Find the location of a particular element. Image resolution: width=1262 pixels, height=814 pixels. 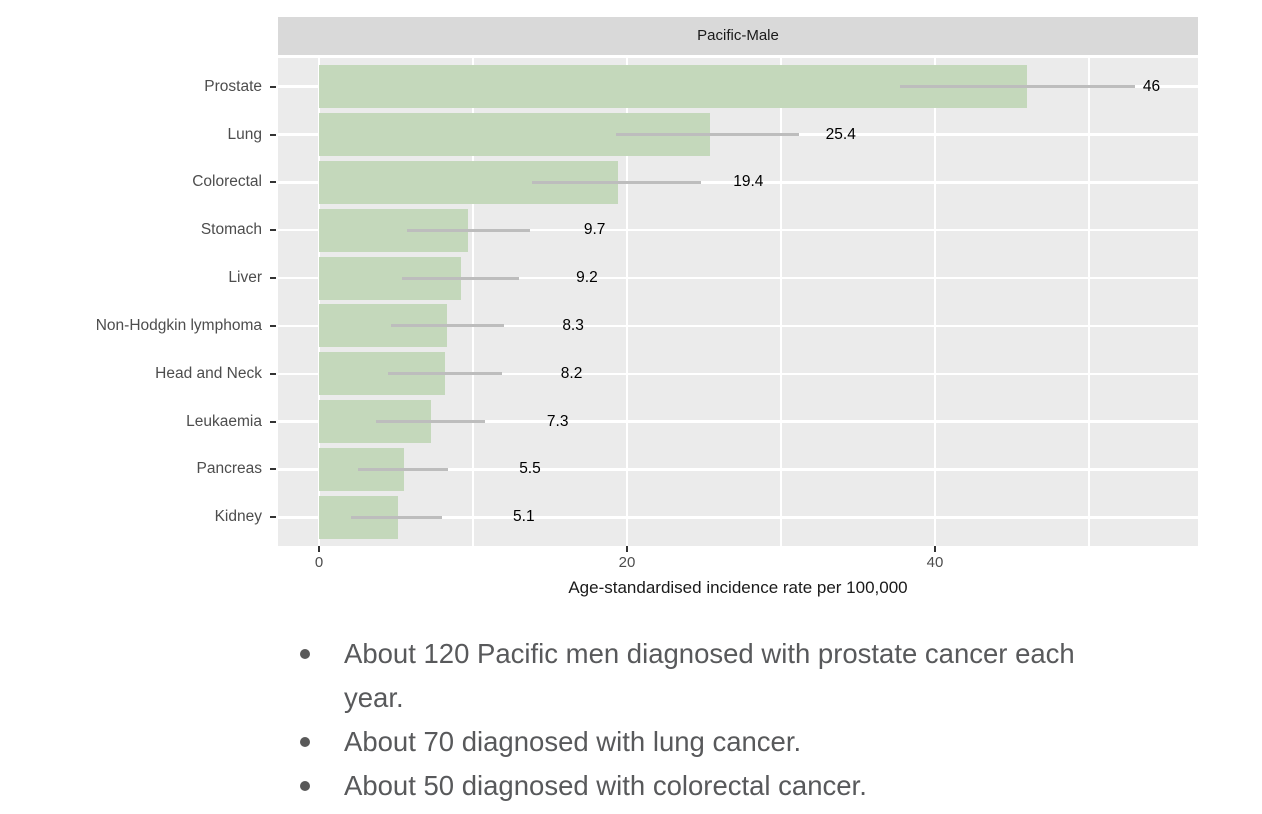

value-label: 25.4 is located at coordinates (840, 134).